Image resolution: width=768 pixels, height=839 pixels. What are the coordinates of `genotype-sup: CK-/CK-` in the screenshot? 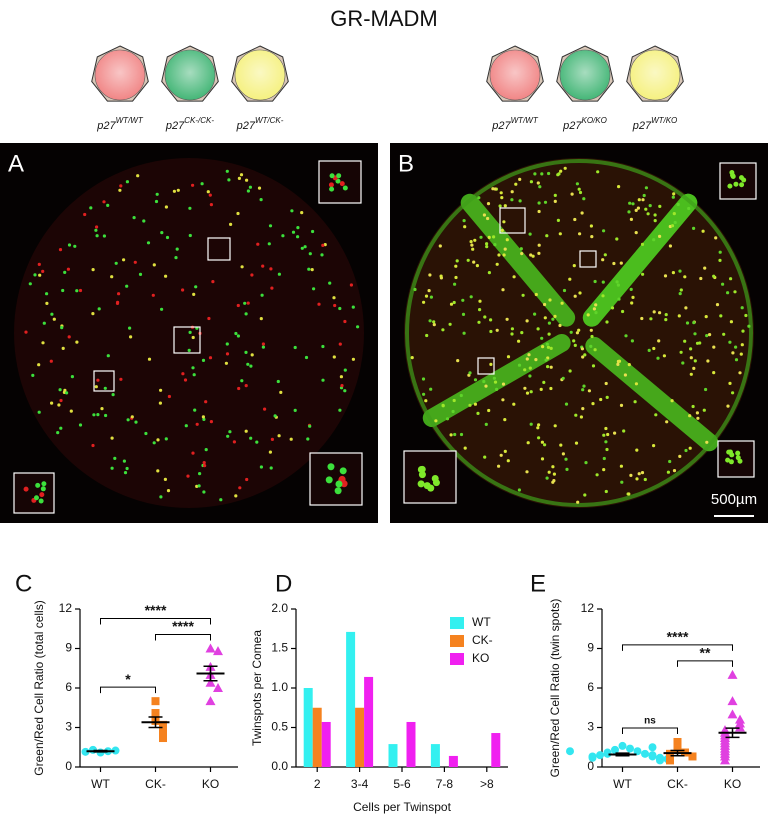 It's located at (199, 120).